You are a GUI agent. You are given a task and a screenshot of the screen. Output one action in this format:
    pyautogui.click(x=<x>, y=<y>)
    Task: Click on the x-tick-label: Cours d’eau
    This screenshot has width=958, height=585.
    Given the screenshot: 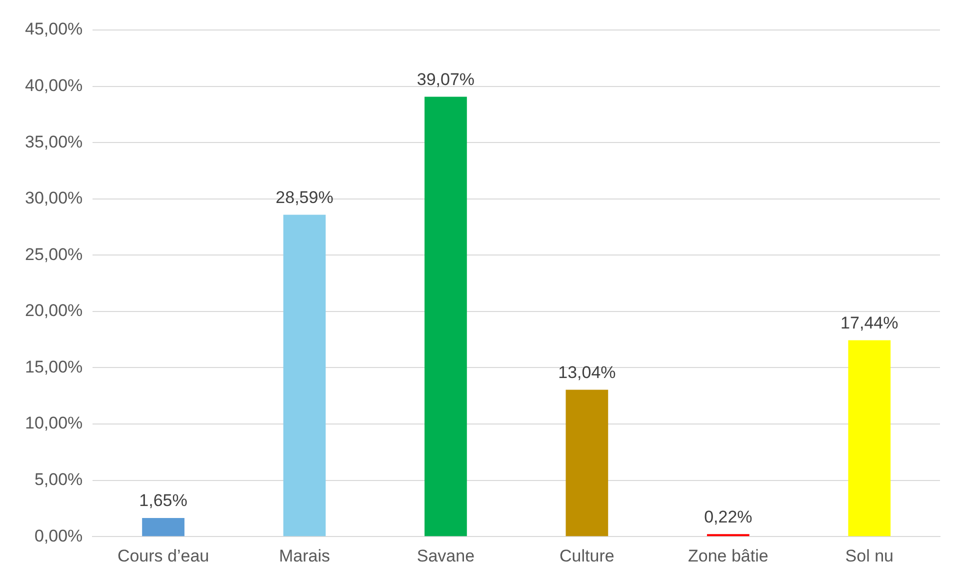 What is the action you would take?
    pyautogui.click(x=163, y=556)
    